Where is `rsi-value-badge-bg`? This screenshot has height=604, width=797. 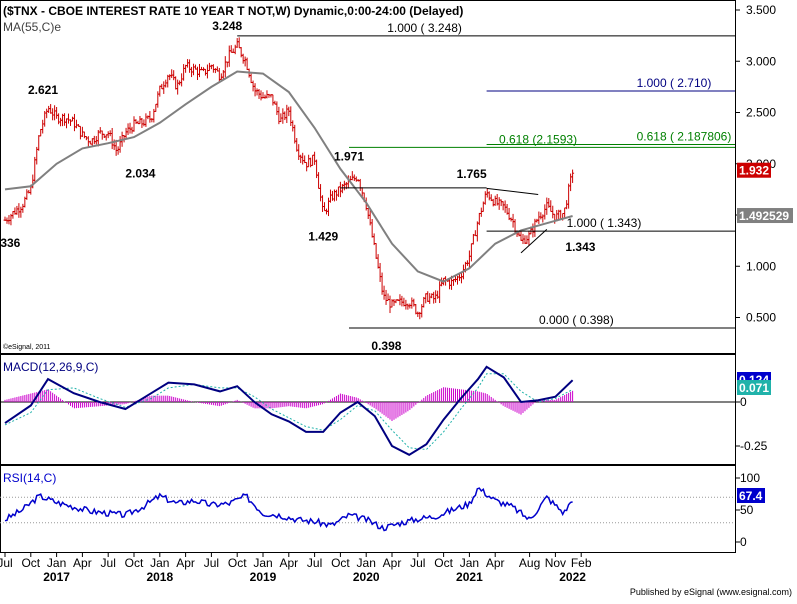
rsi-value-badge-bg is located at coordinates (751, 495).